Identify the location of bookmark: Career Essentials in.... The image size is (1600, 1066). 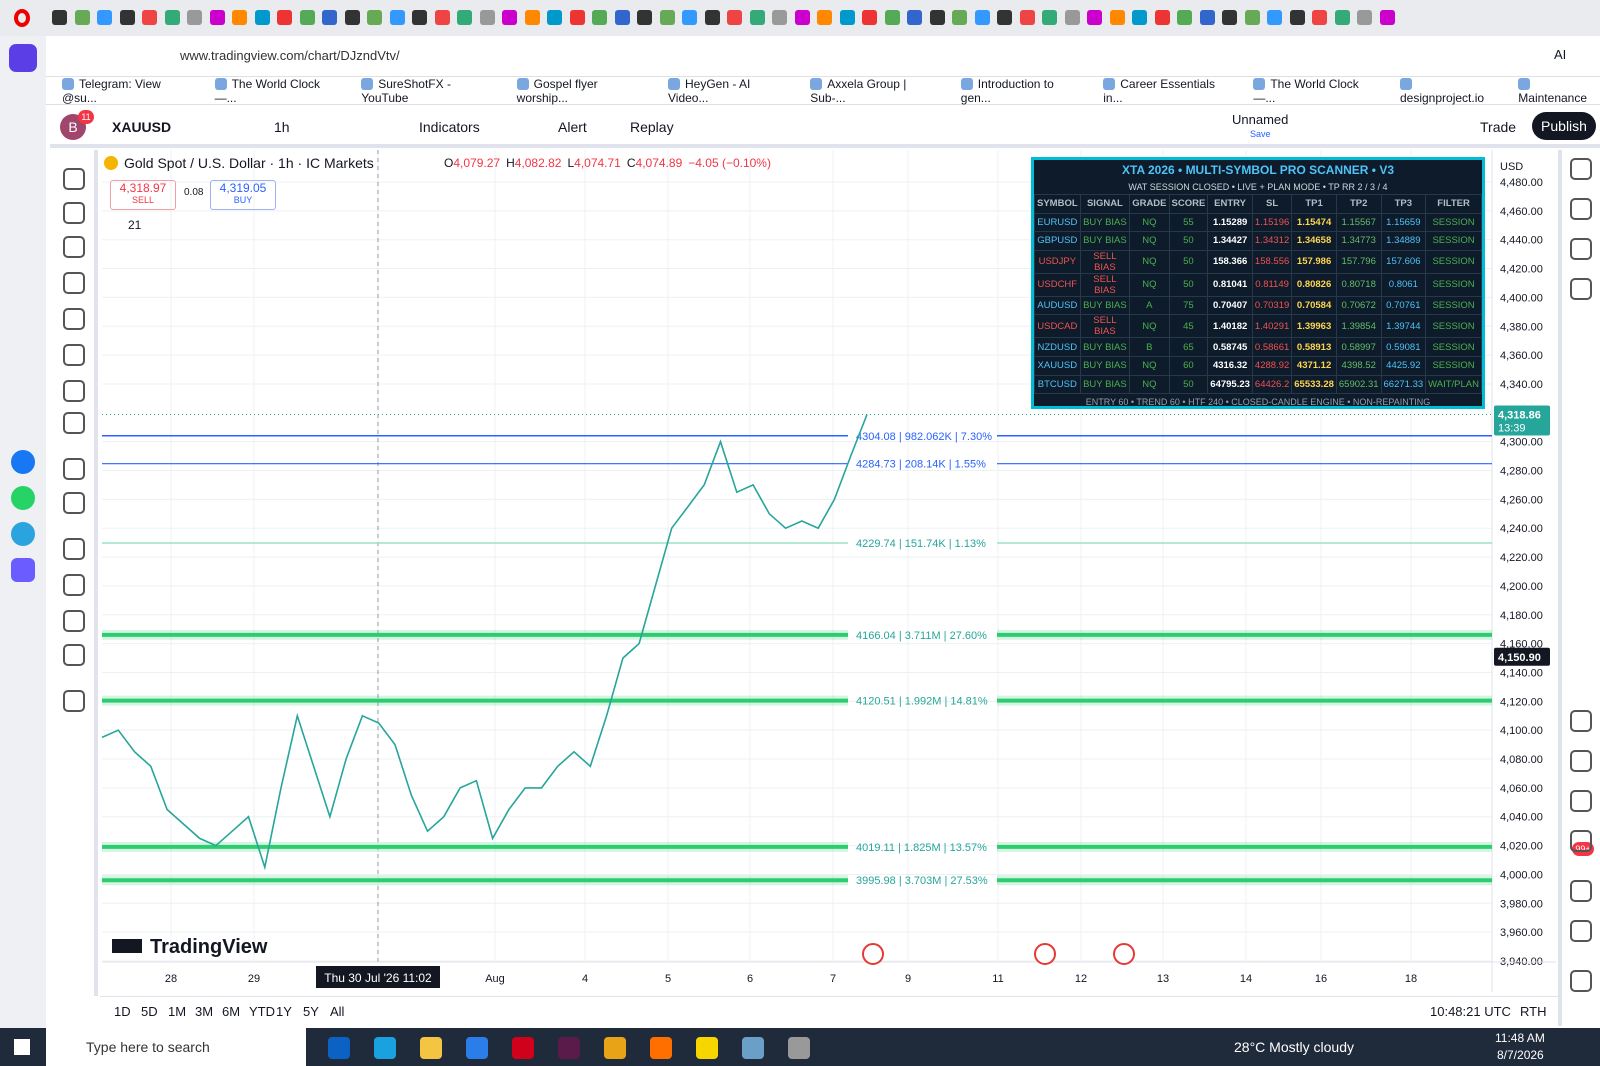
(1167, 91).